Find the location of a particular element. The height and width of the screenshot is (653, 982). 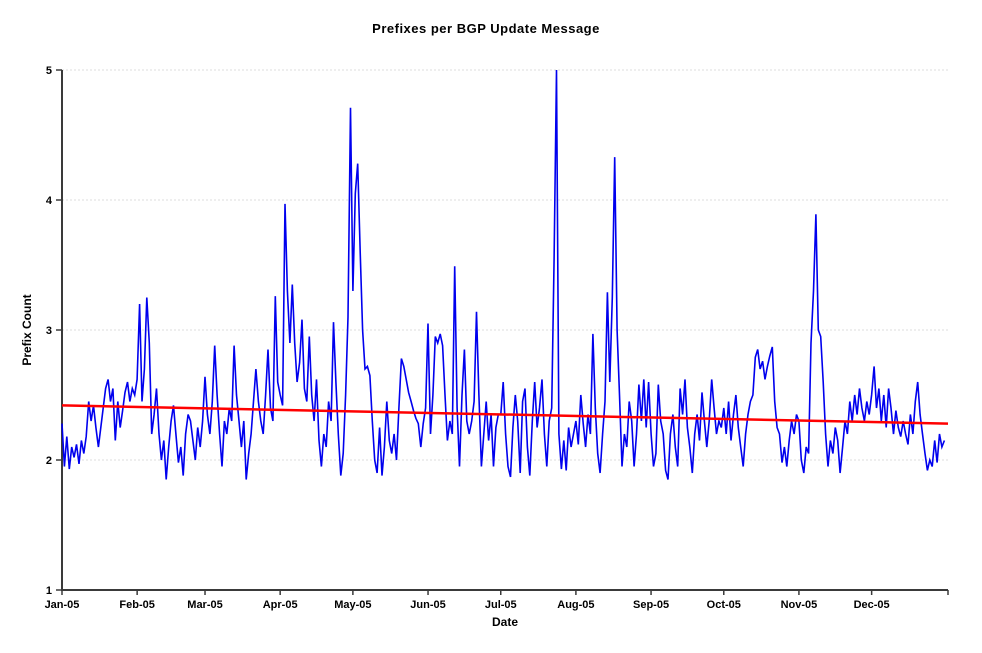

x-tick-label: Jun-05 is located at coordinates (427, 605).